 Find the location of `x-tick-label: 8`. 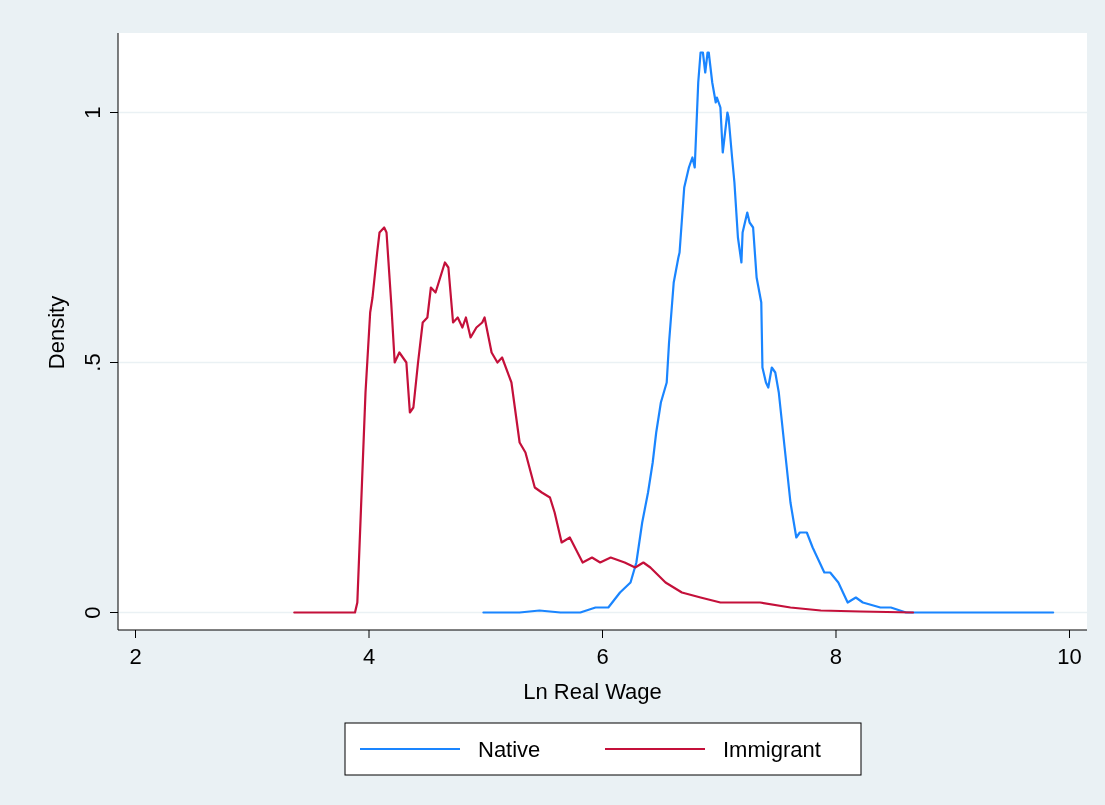

x-tick-label: 8 is located at coordinates (836, 656).